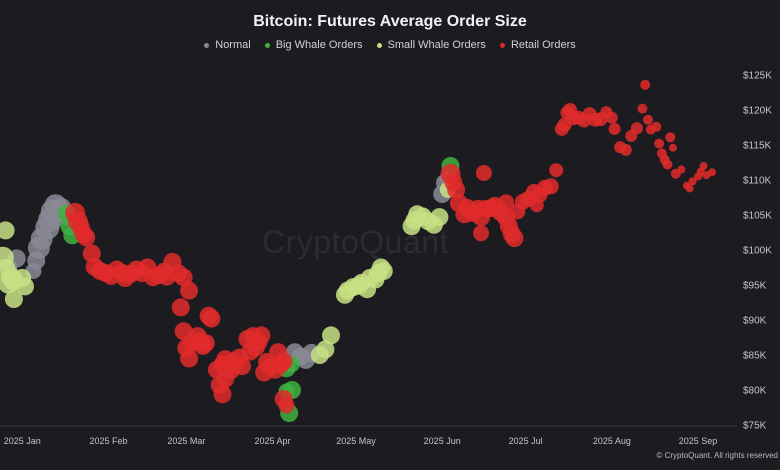 The width and height of the screenshot is (780, 470). I want to click on legend-marker-small-whale, so click(379, 45).